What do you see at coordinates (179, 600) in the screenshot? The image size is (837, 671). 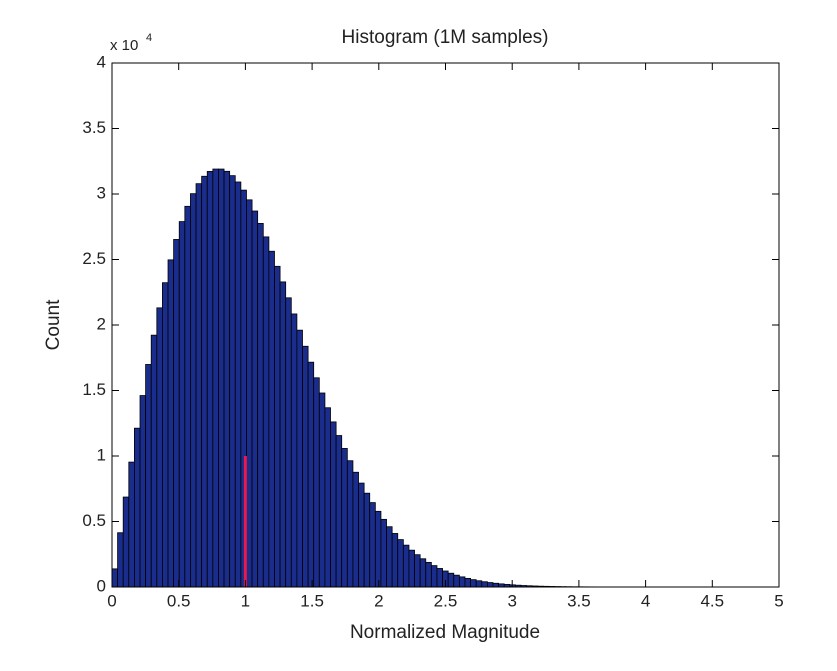 I see `x-tick-label: 0.5` at bounding box center [179, 600].